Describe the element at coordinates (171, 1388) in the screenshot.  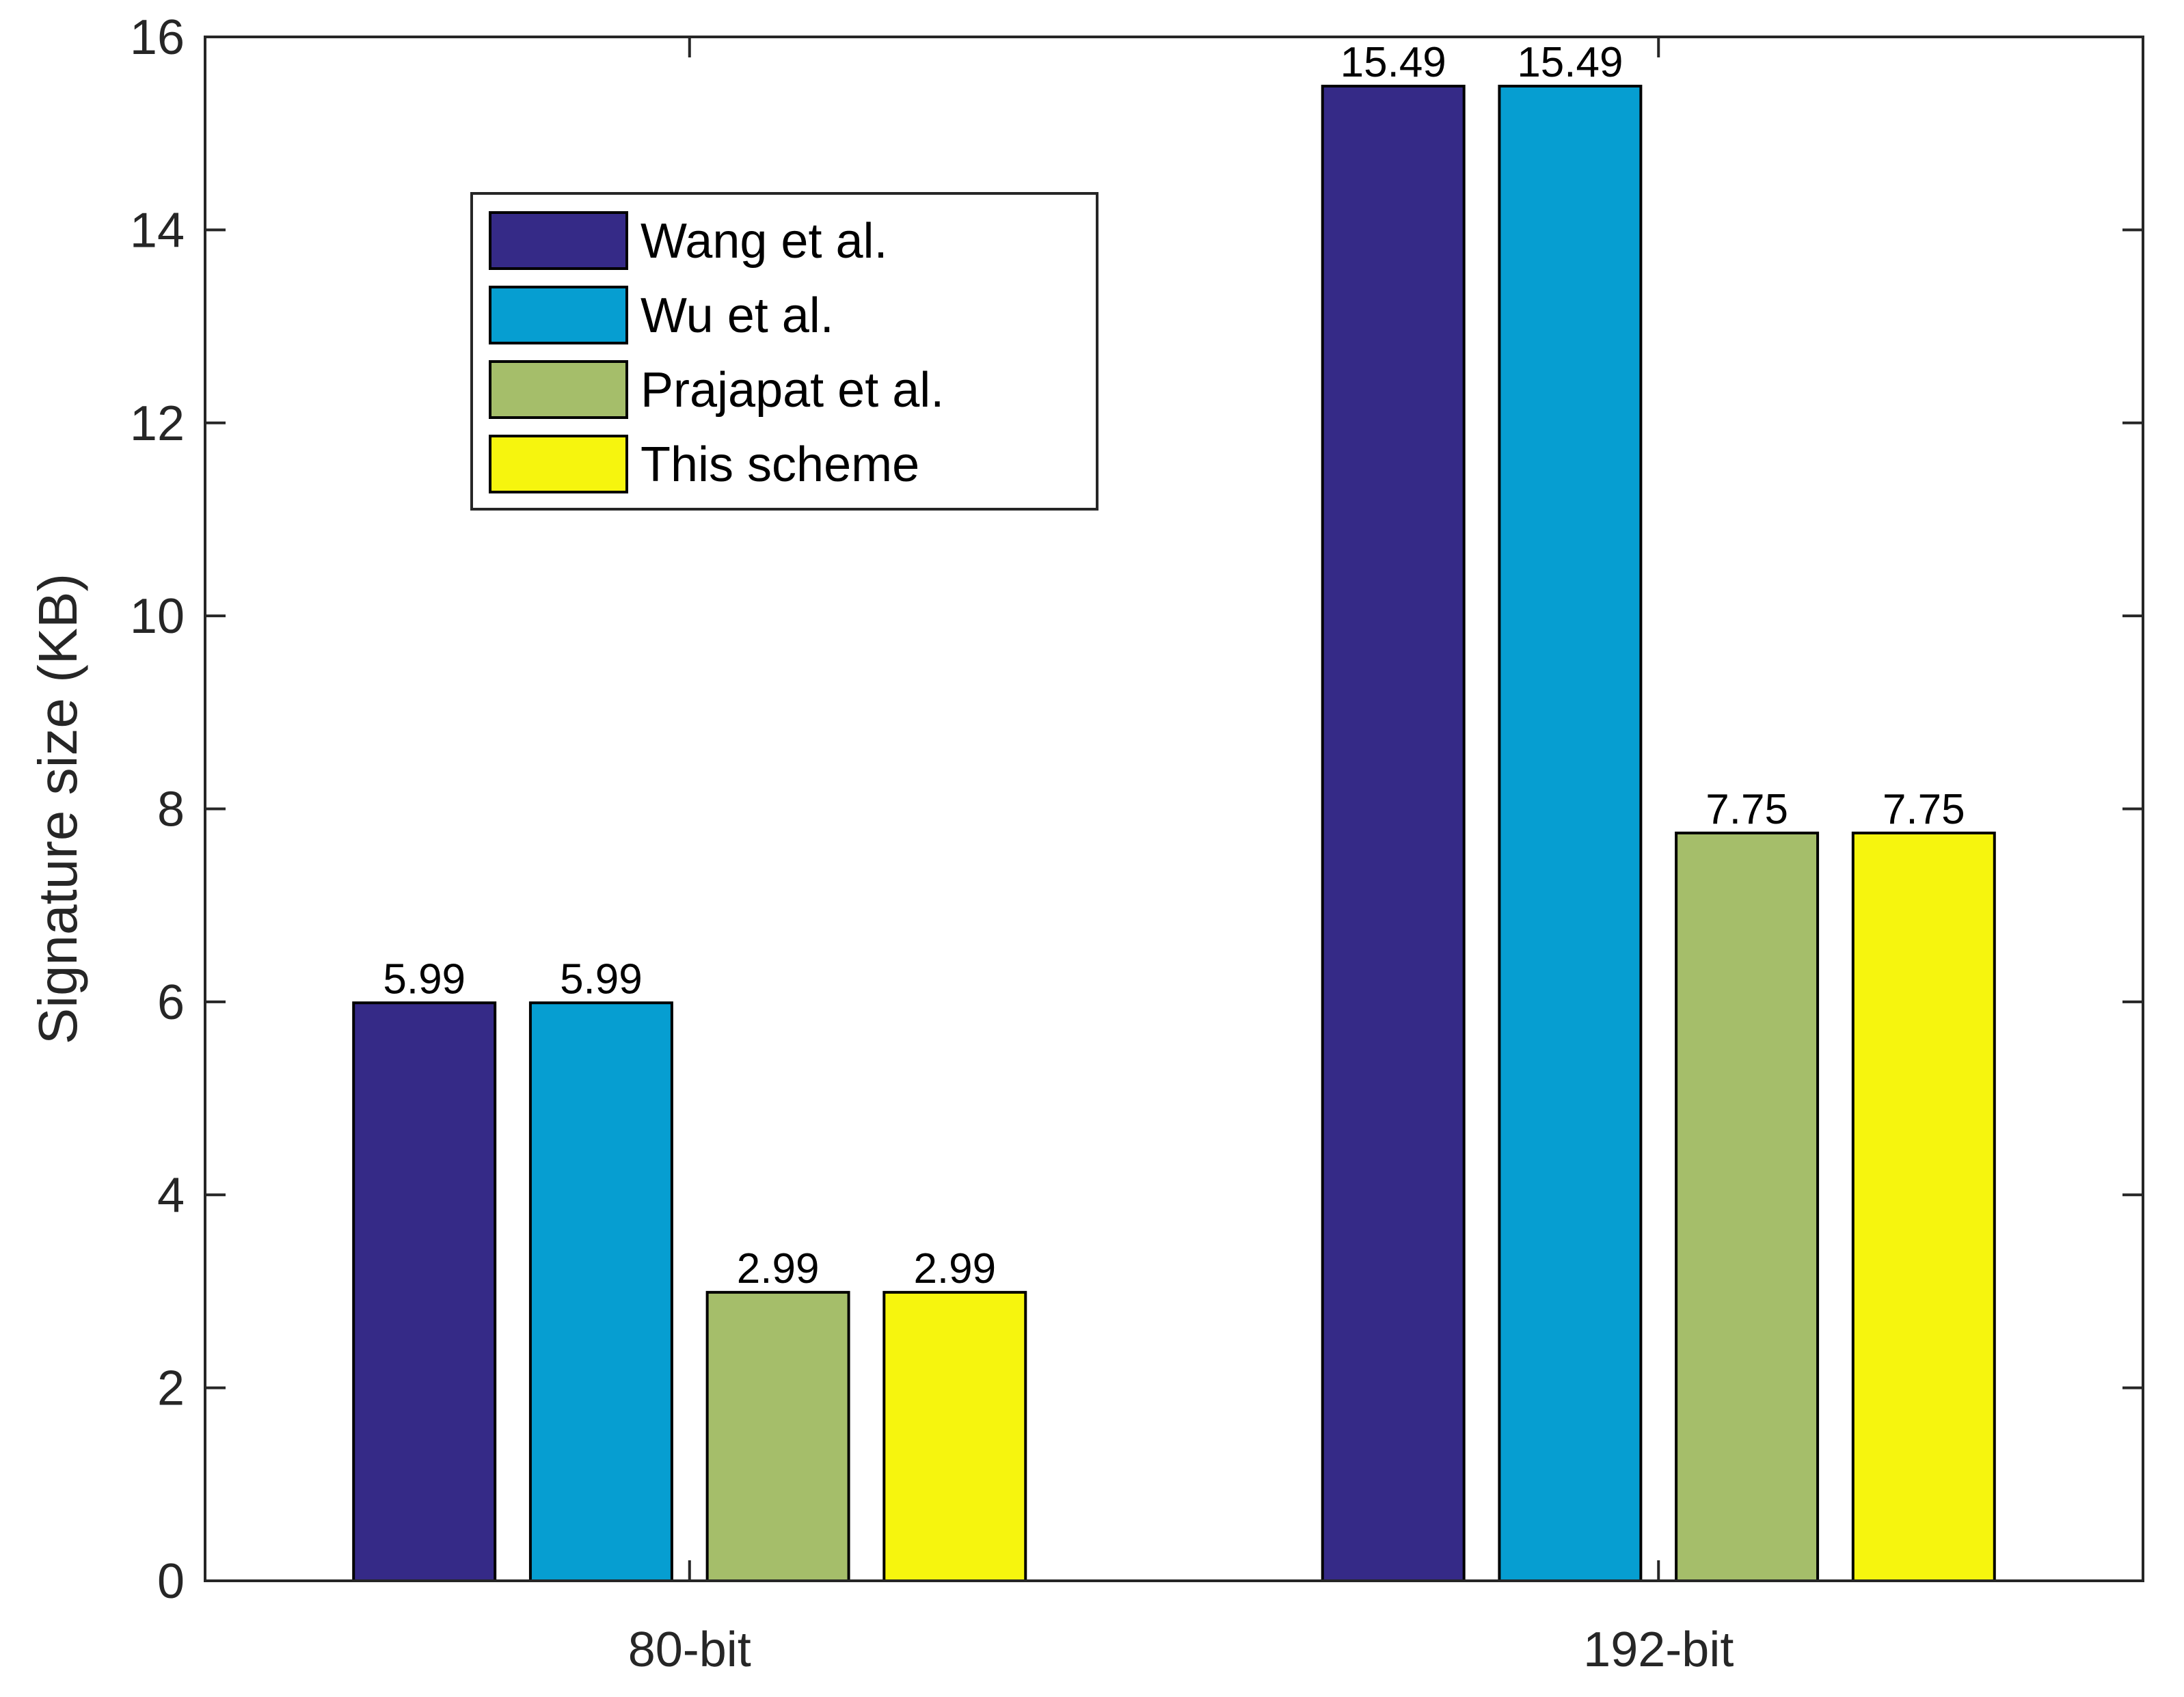
I see `y-tick-label: 2` at that location.